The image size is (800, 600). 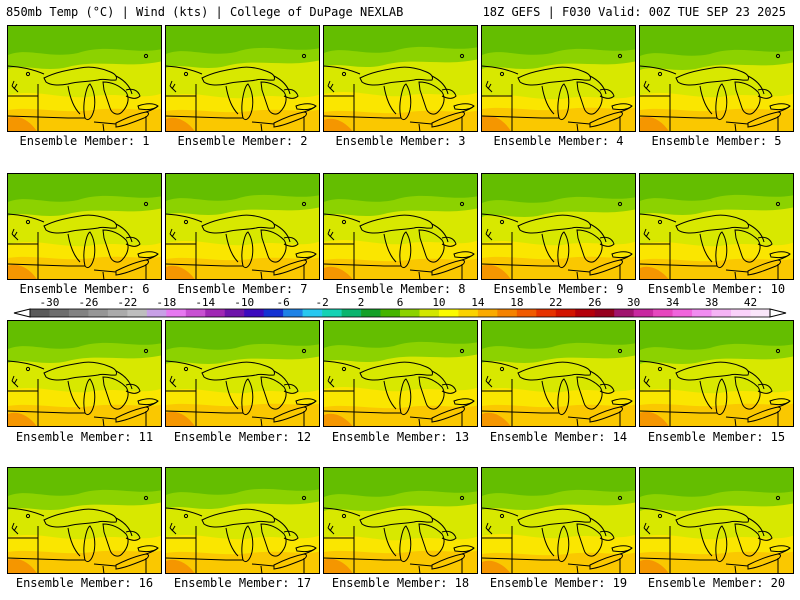 What do you see at coordinates (84, 141) in the screenshot?
I see `ensemble-member-label: Ensemble Member: 1` at bounding box center [84, 141].